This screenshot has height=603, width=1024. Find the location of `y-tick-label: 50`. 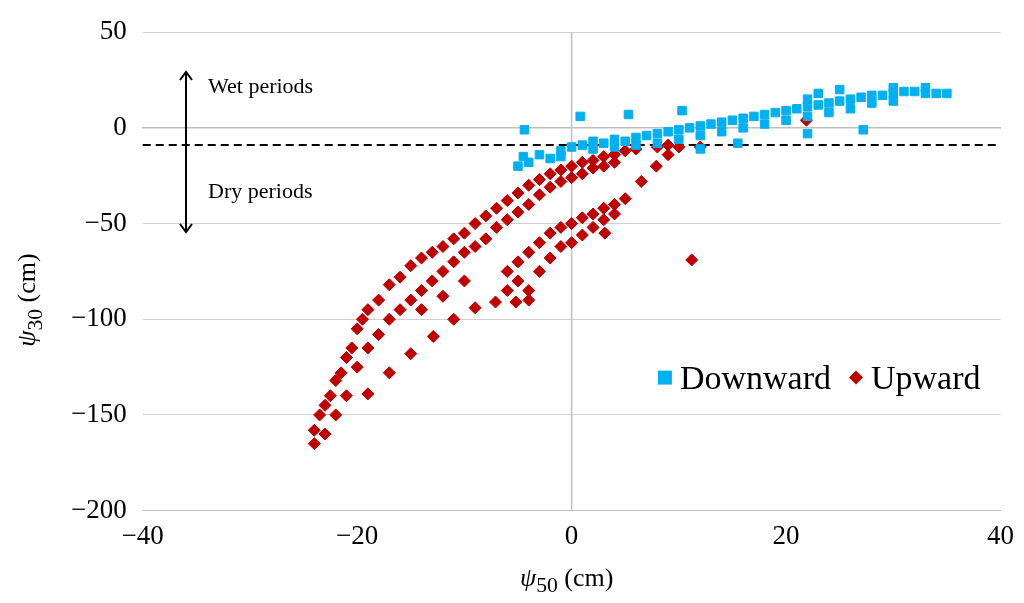

y-tick-label: 50 is located at coordinates (113, 30).